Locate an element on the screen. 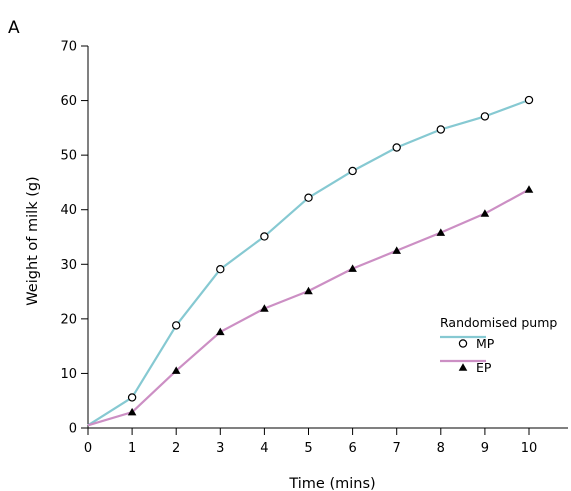 Image resolution: width=571 pixels, height=491 pixels. y-tick-label: 70 is located at coordinates (68, 47).